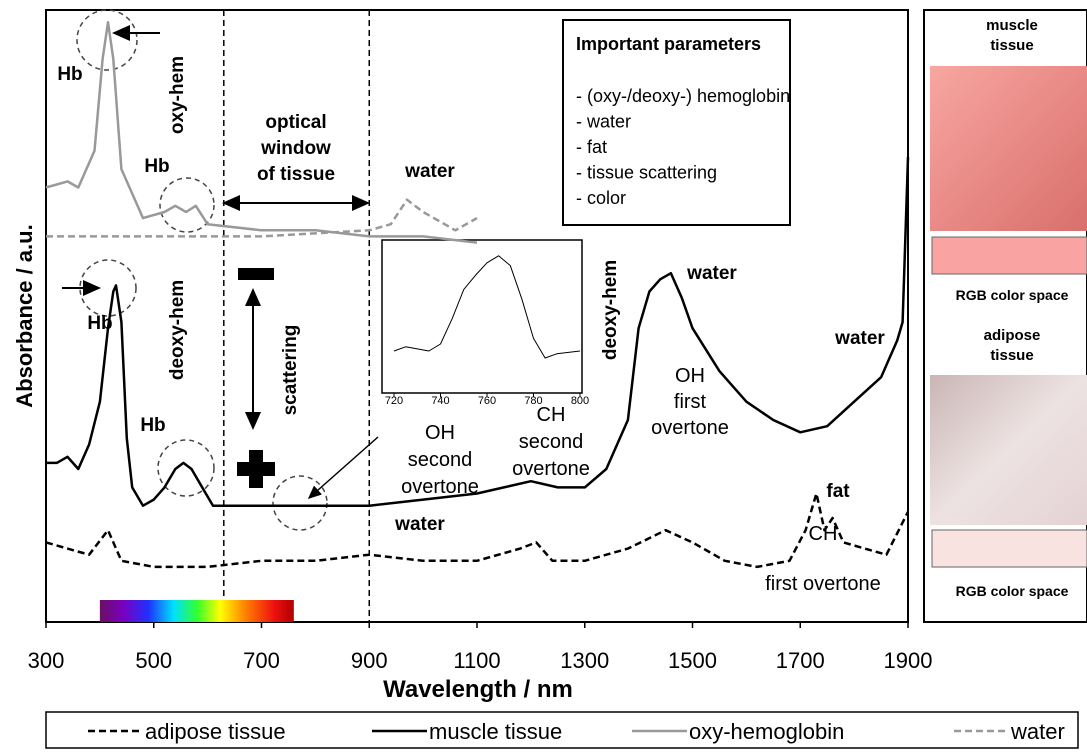 This screenshot has height=754, width=1087. I want to click on minus-sign, so click(256, 274).